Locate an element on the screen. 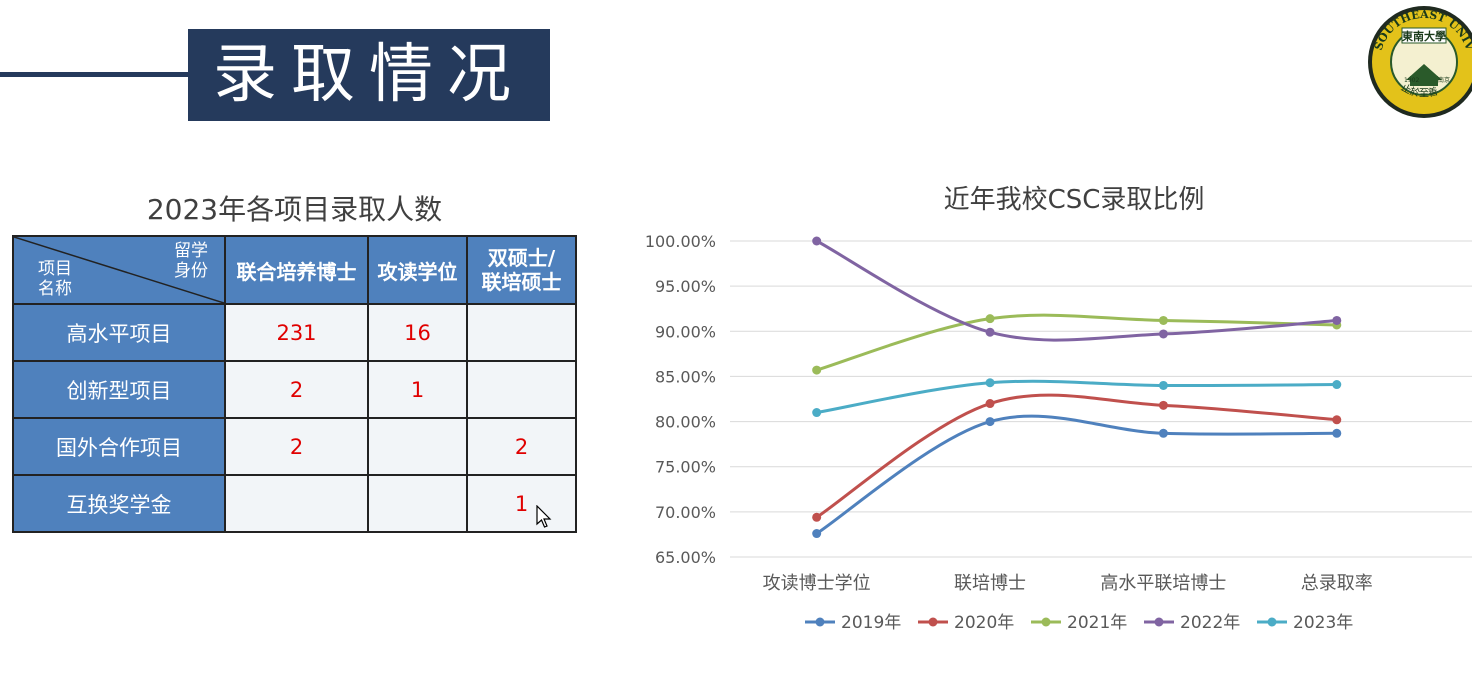 The width and height of the screenshot is (1472, 696). legend-label: 2022年 is located at coordinates (1210, 623).